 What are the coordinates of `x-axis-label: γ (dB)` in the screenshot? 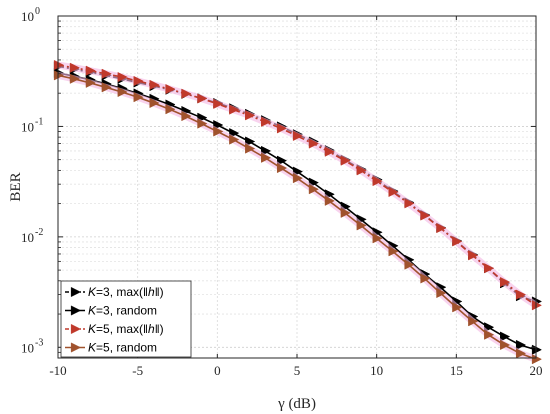 It's located at (296, 404).